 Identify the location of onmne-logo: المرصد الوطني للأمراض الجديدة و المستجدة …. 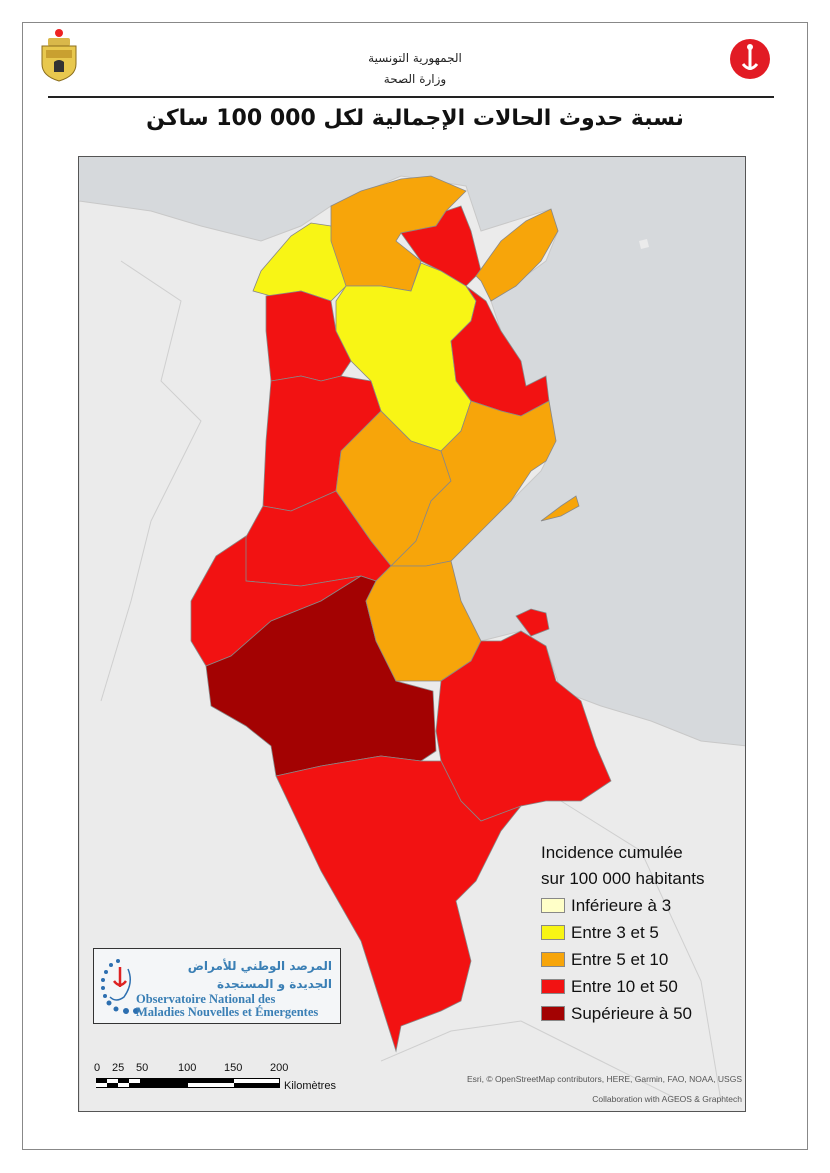
(217, 986).